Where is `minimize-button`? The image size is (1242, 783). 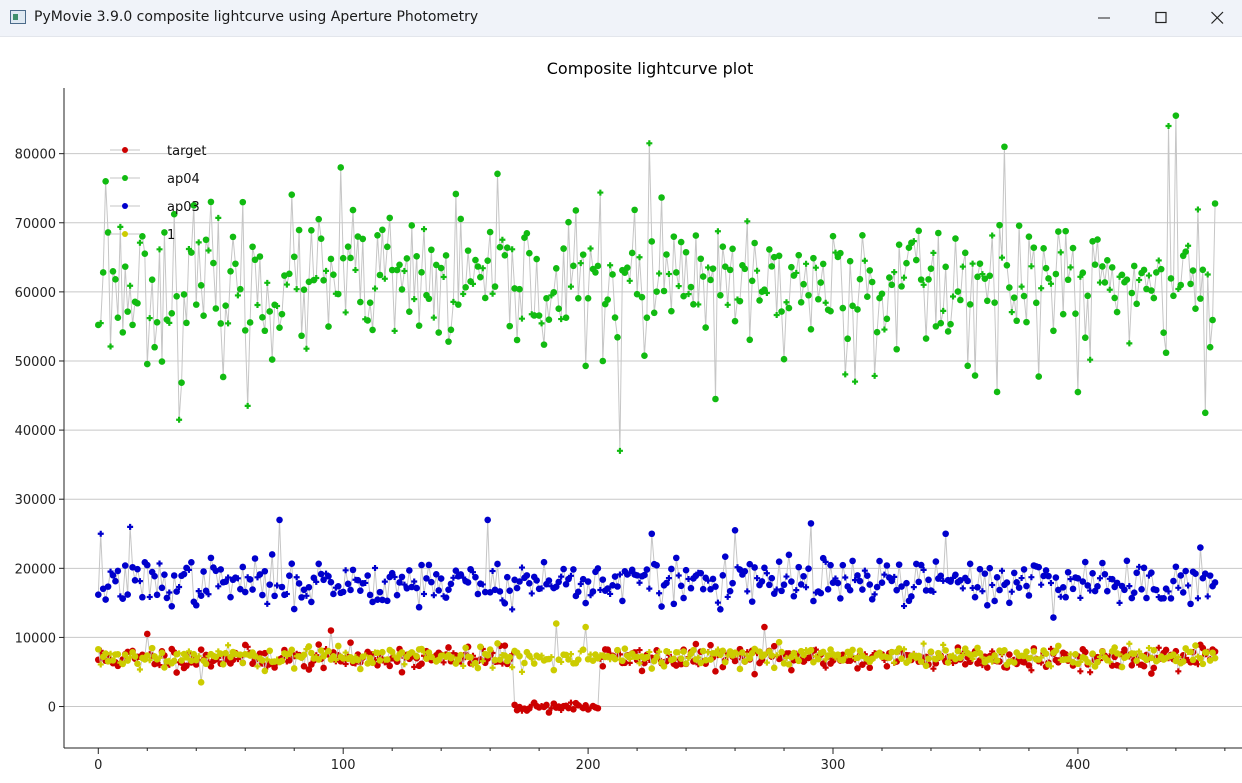
minimize-button is located at coordinates (1104, 18).